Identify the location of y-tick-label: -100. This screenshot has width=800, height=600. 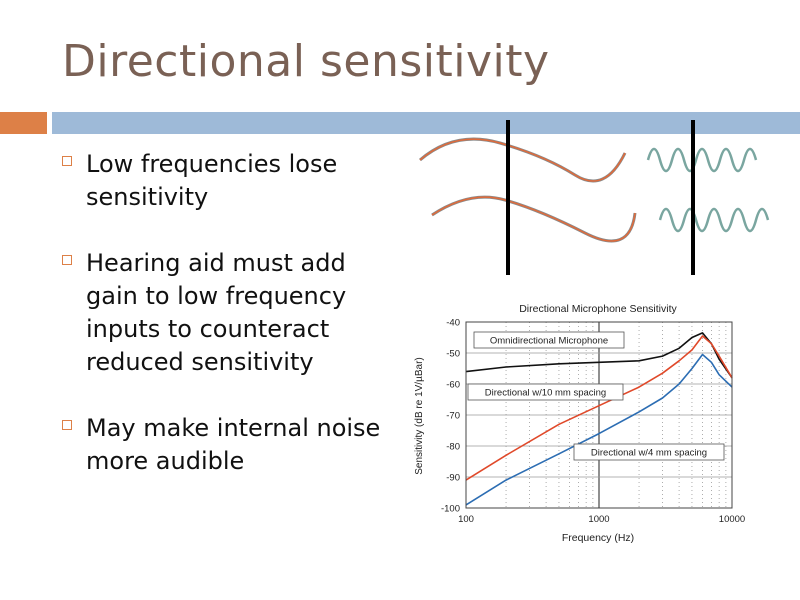
(450, 509).